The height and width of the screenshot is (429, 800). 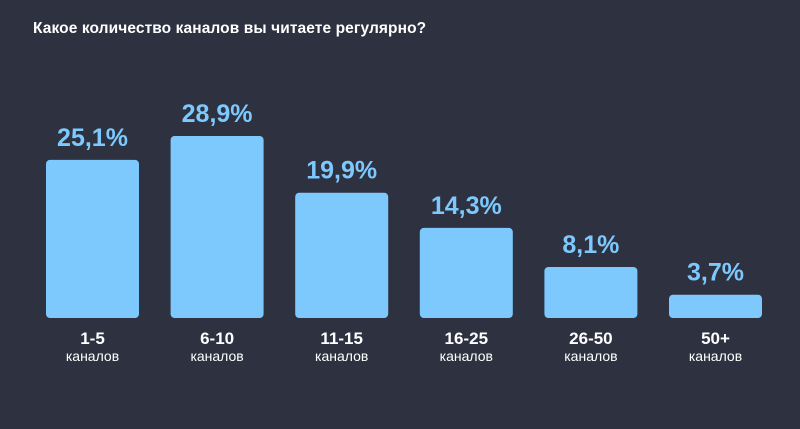 I want to click on category-label-50+: 50+, so click(x=715, y=338).